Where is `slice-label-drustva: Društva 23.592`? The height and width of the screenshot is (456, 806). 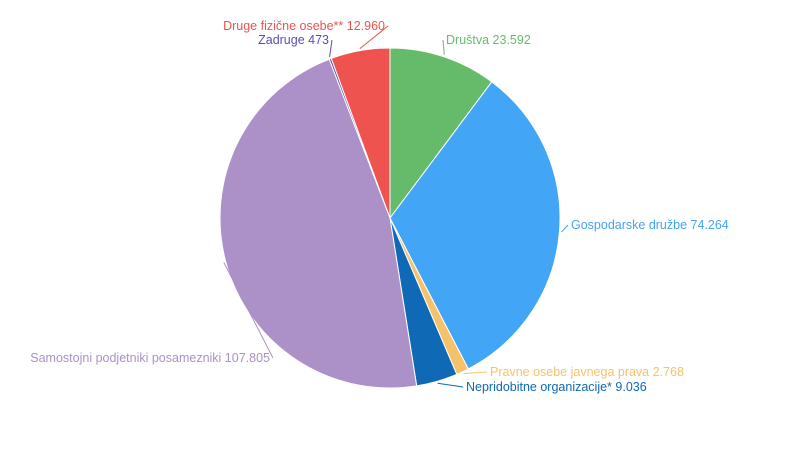
slice-label-drustva: Društva 23.592 is located at coordinates (488, 40).